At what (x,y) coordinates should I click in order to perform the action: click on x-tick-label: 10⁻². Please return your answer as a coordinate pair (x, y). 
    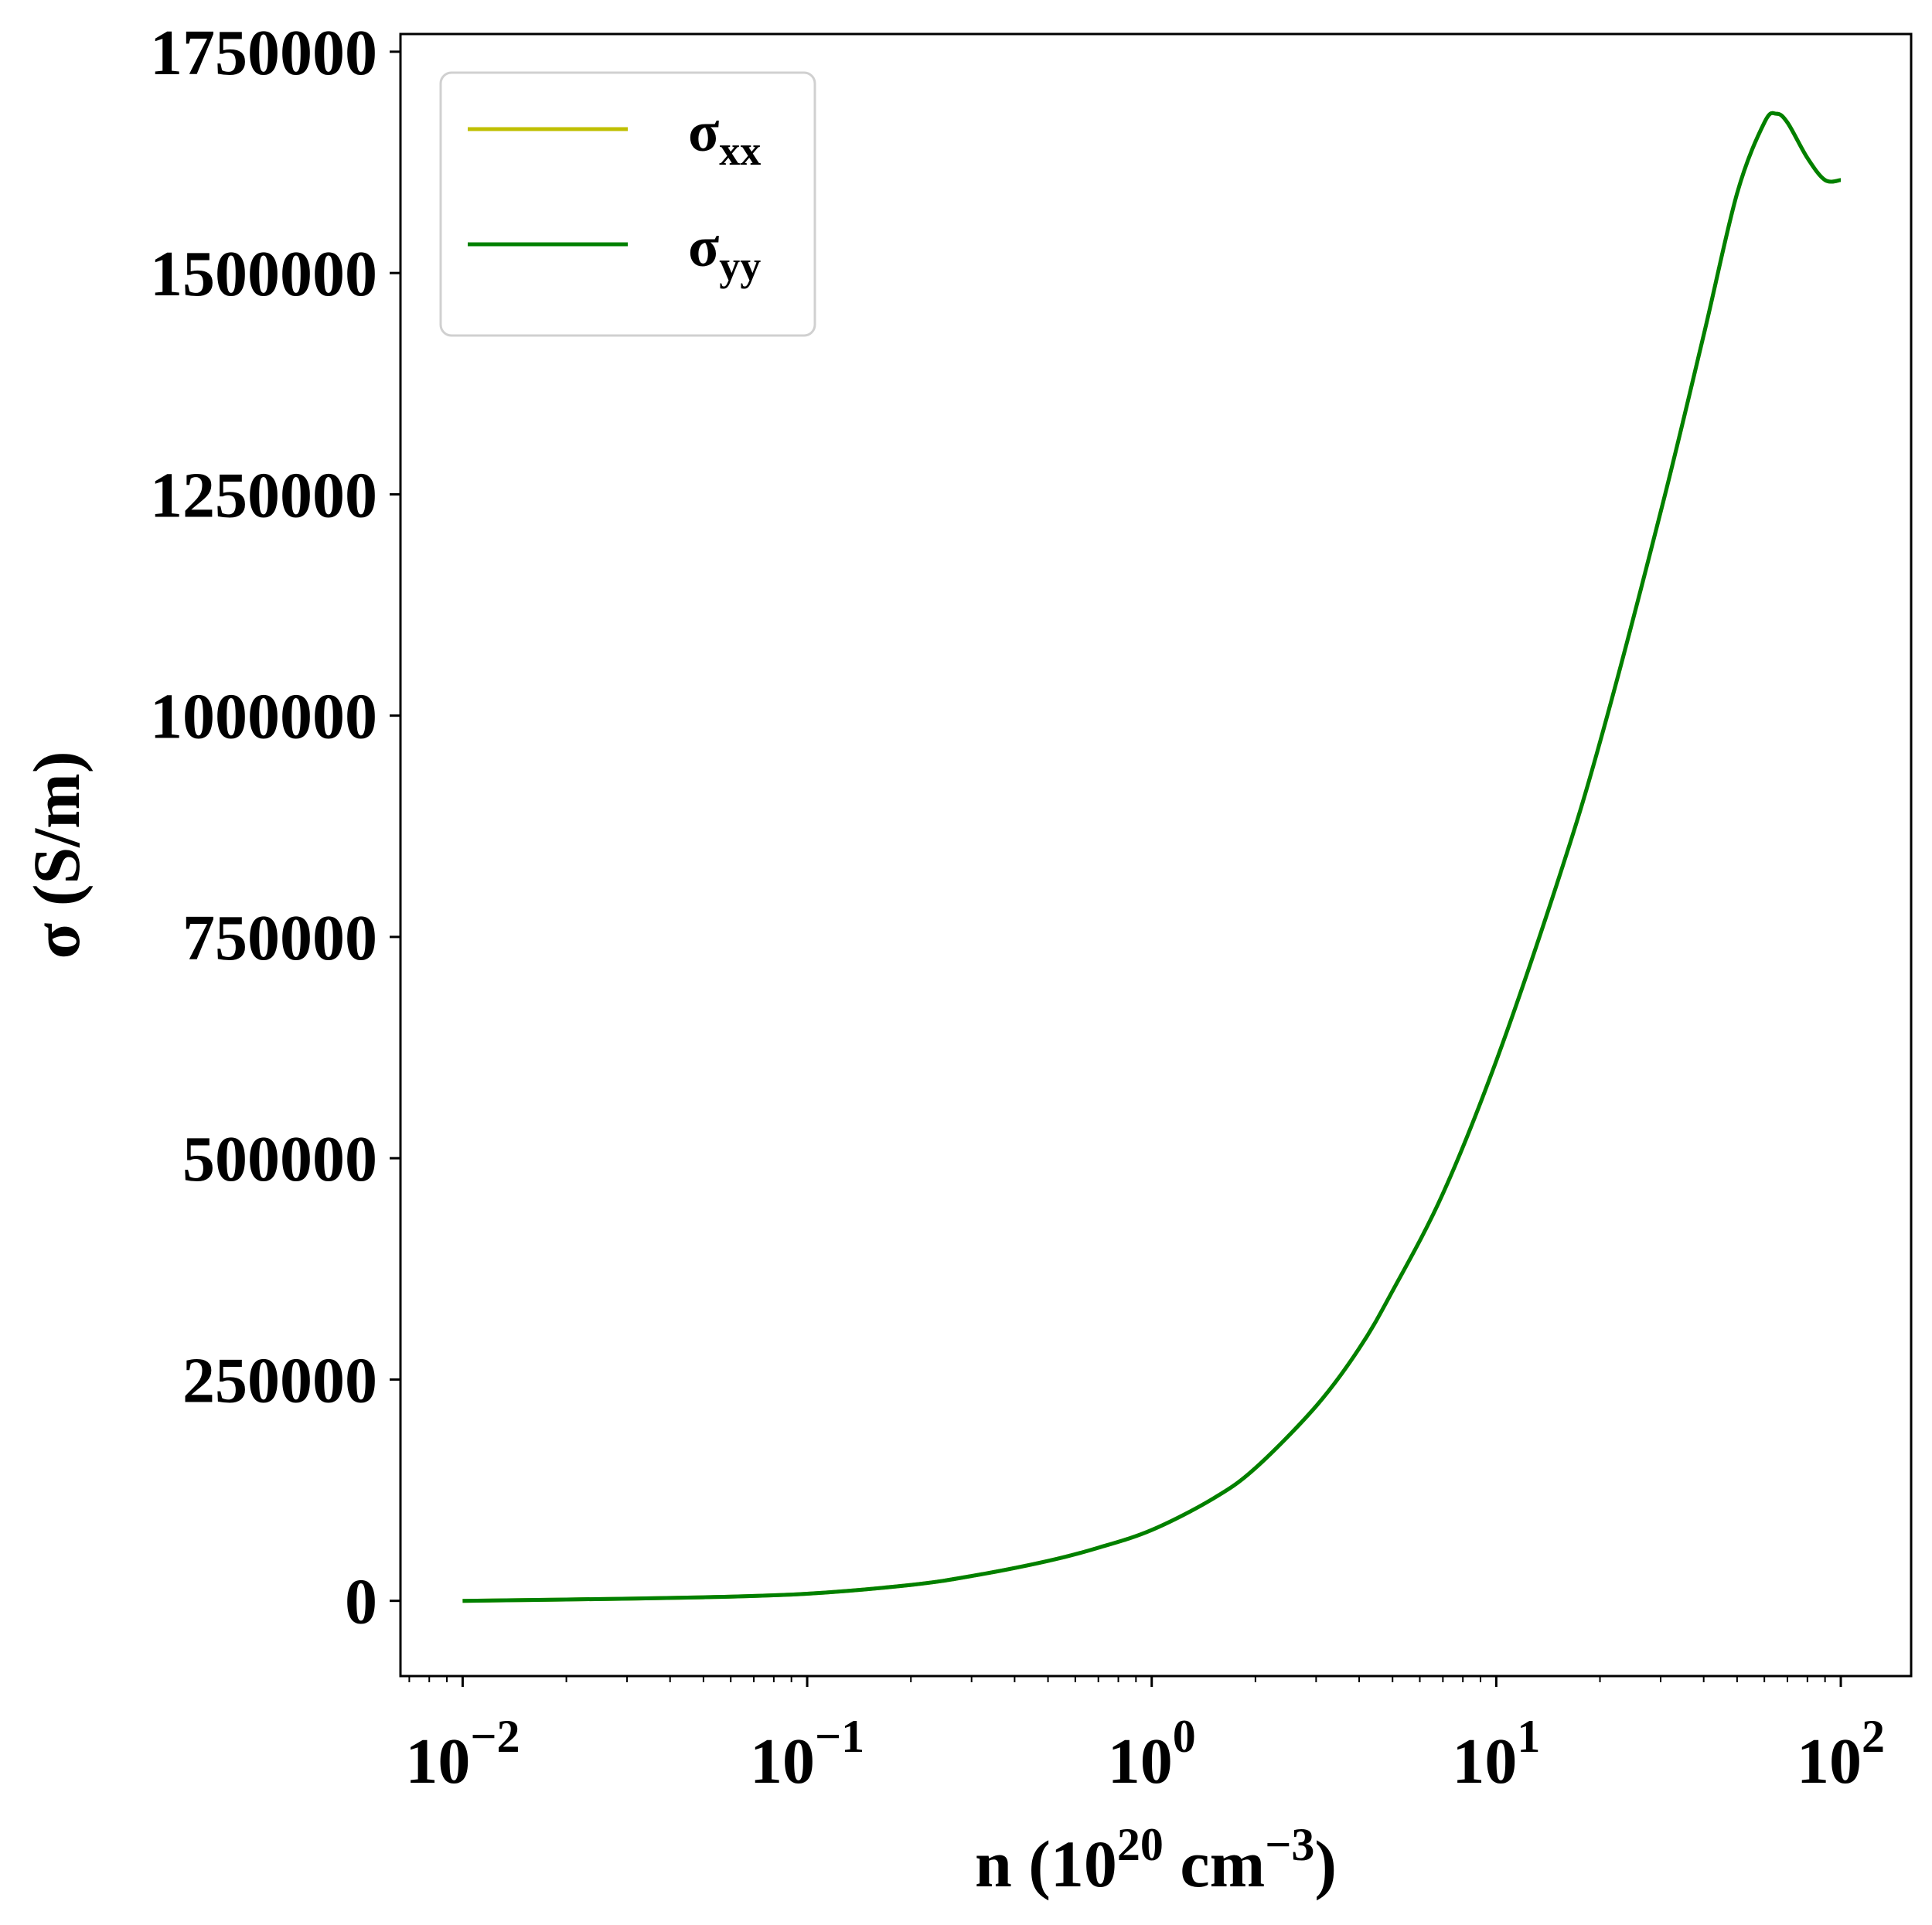
    Looking at the image, I should click on (462, 1754).